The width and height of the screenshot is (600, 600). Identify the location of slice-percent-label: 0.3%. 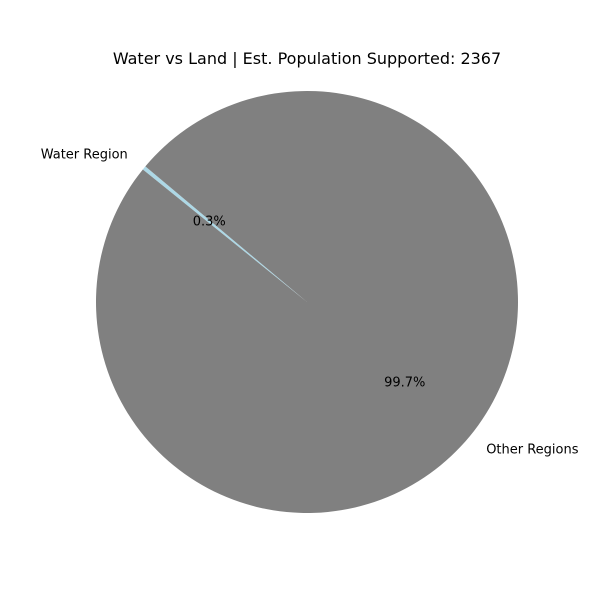
(209, 222).